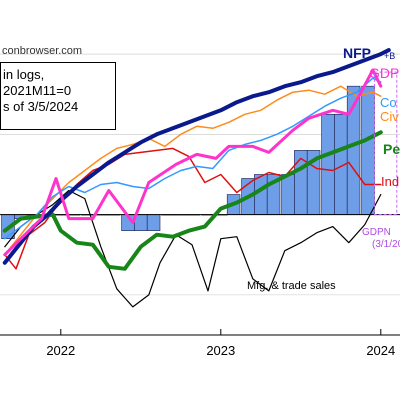 Image resolution: width=400 pixels, height=400 pixels. I want to click on label-gdpnow-date: (3/1/20, so click(386, 244).